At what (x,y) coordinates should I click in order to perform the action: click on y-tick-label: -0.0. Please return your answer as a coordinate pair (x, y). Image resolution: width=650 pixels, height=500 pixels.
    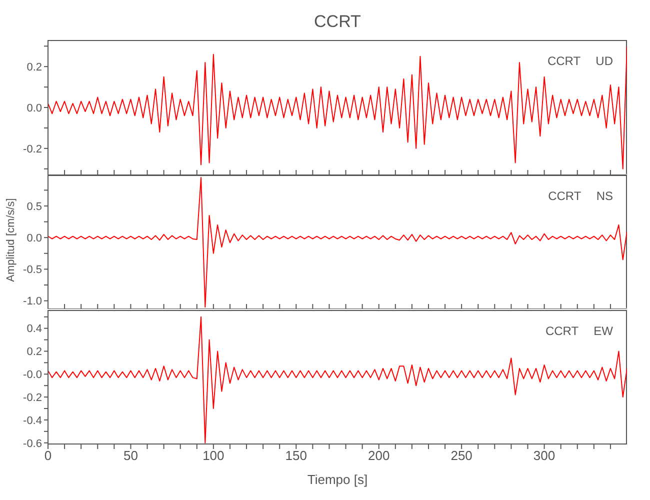
    Looking at the image, I should click on (32, 375).